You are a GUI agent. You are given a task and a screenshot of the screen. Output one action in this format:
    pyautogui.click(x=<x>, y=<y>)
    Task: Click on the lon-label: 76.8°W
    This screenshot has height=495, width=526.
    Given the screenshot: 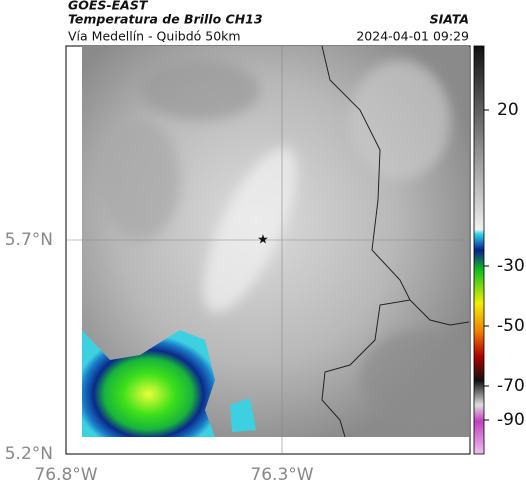 What is the action you would take?
    pyautogui.click(x=65, y=475)
    